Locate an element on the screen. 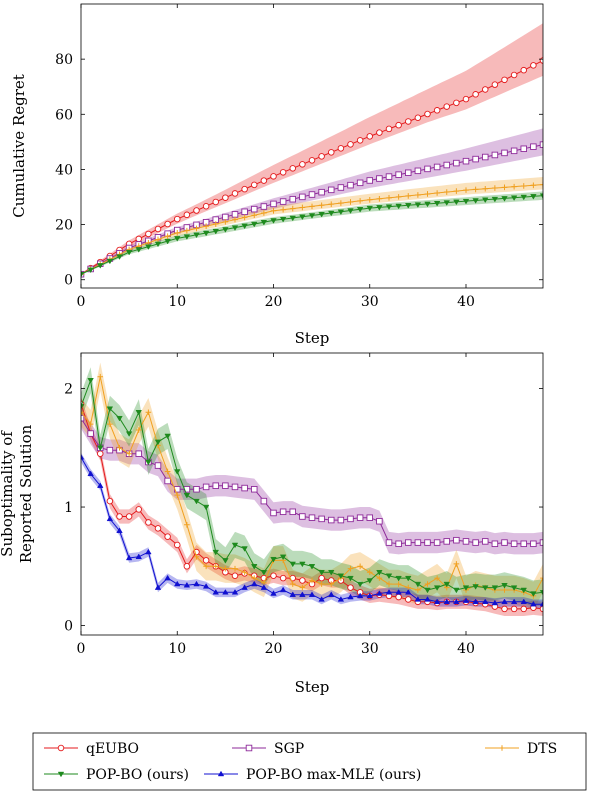  legend-entry-pop-bo-max-mle-ours-: POP-BO max-MLE (ours) is located at coordinates (312, 775).